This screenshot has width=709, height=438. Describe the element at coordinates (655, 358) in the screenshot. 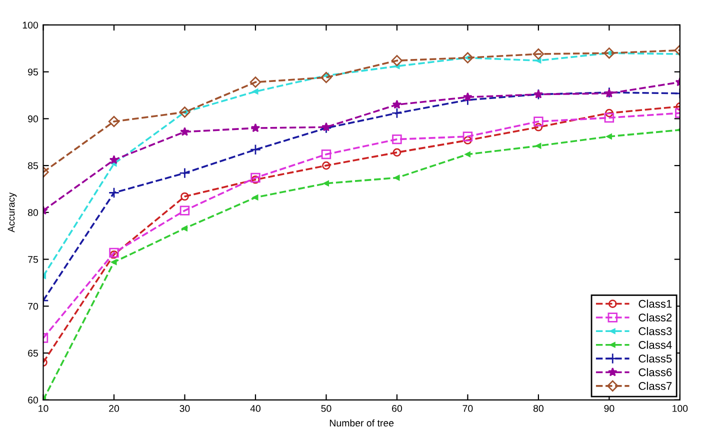

I see `legend-label: Class5` at that location.